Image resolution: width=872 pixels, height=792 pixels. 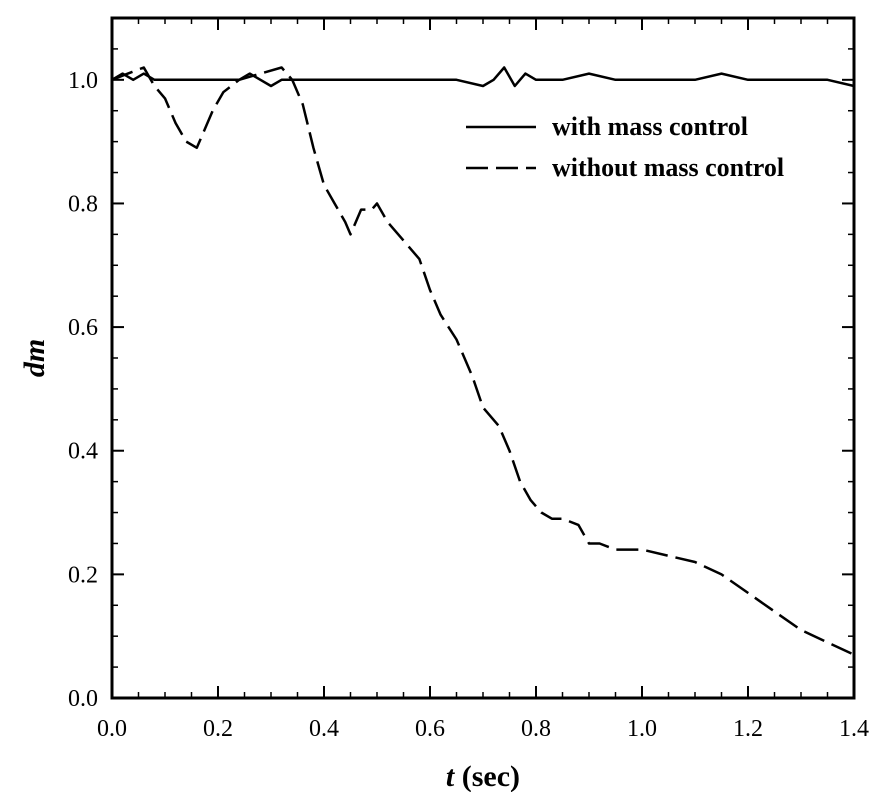 What do you see at coordinates (625, 147) in the screenshot?
I see `legend: with mass control without mass control` at bounding box center [625, 147].